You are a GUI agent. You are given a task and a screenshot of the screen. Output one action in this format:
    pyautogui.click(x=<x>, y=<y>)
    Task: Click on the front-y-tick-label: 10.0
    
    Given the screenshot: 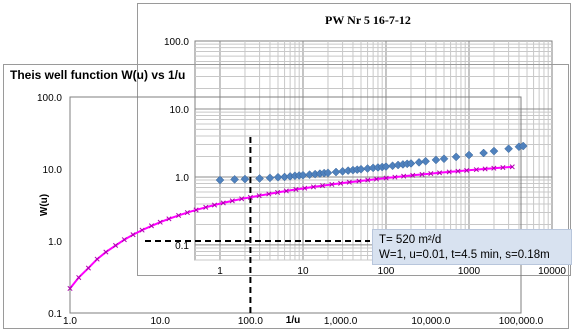 What is the action you would take?
    pyautogui.click(x=53, y=170)
    